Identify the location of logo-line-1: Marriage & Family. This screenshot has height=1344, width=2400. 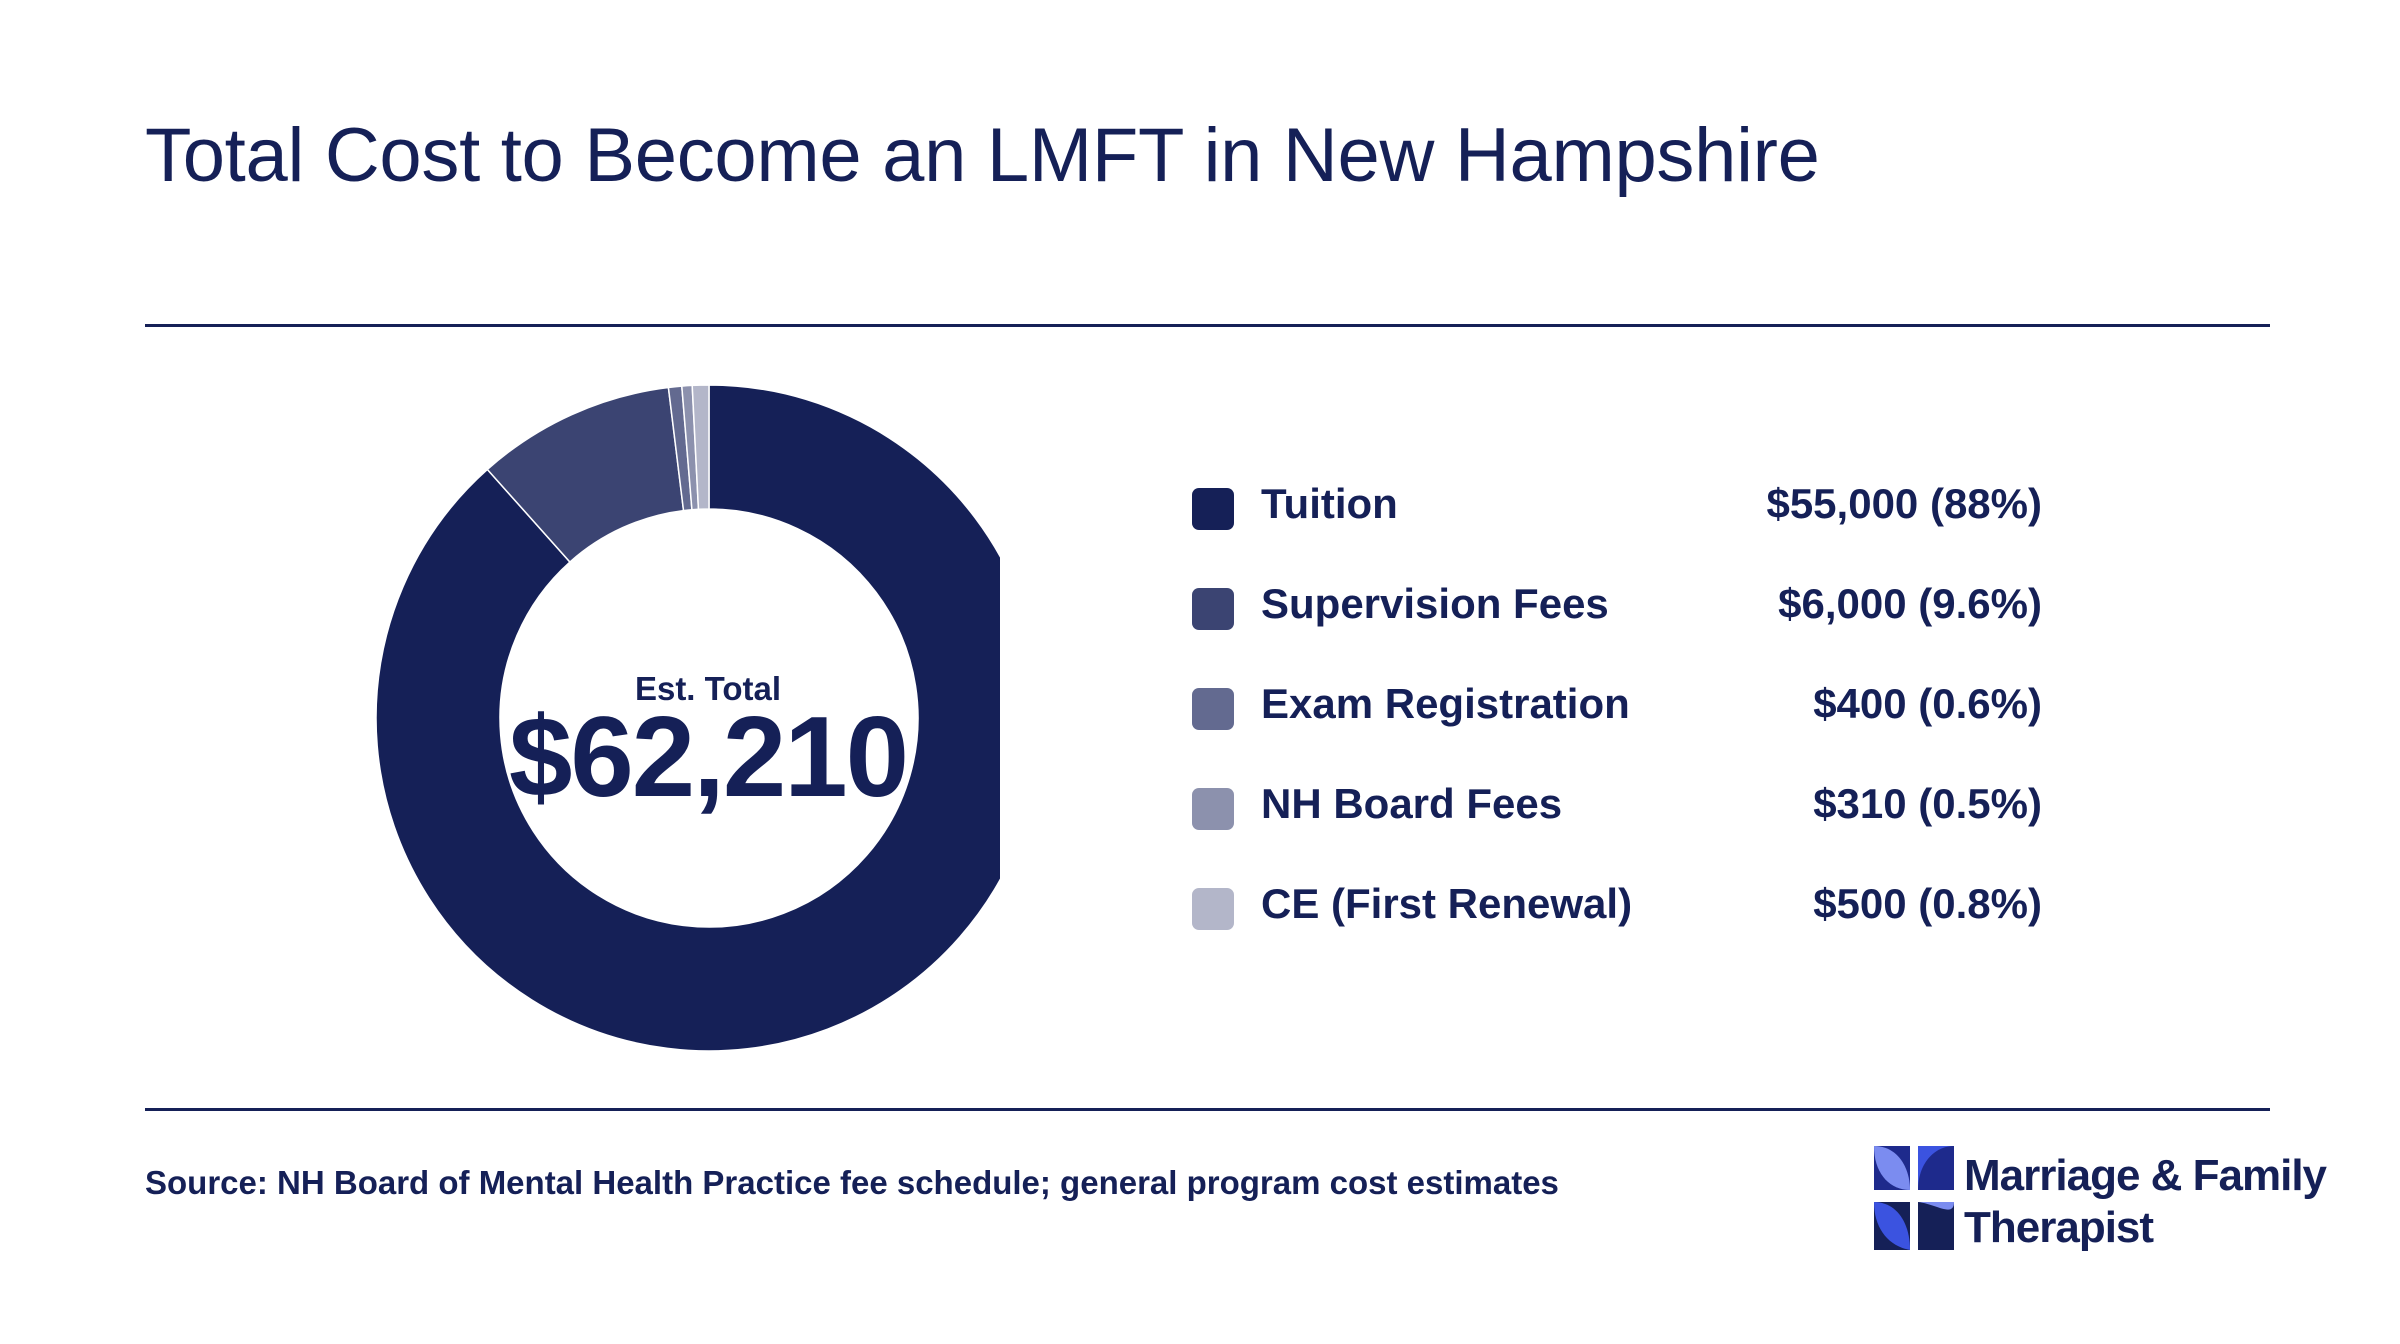
(2145, 1175).